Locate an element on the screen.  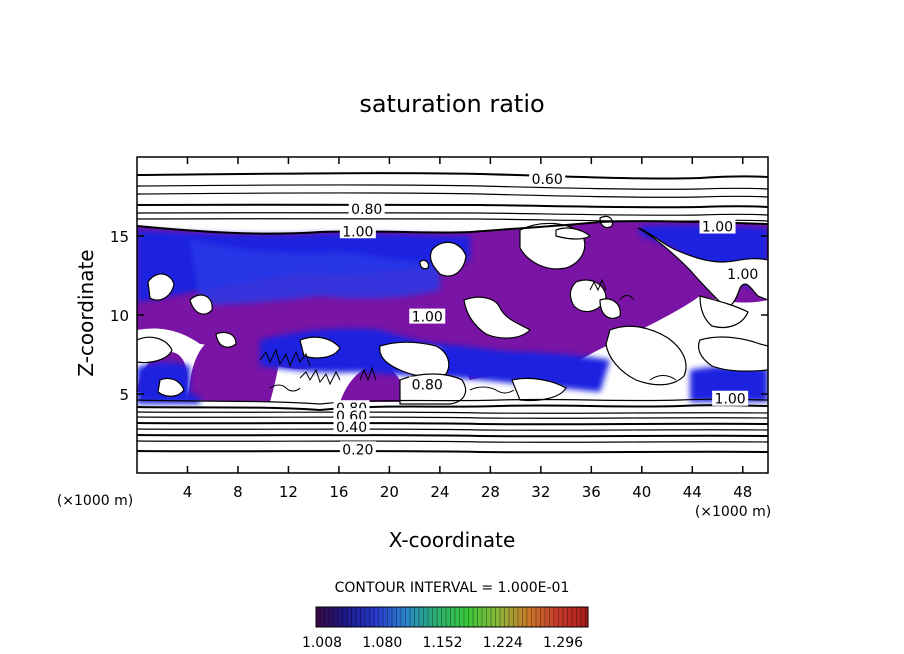
y-tick-label: 15 is located at coordinates (119, 237).